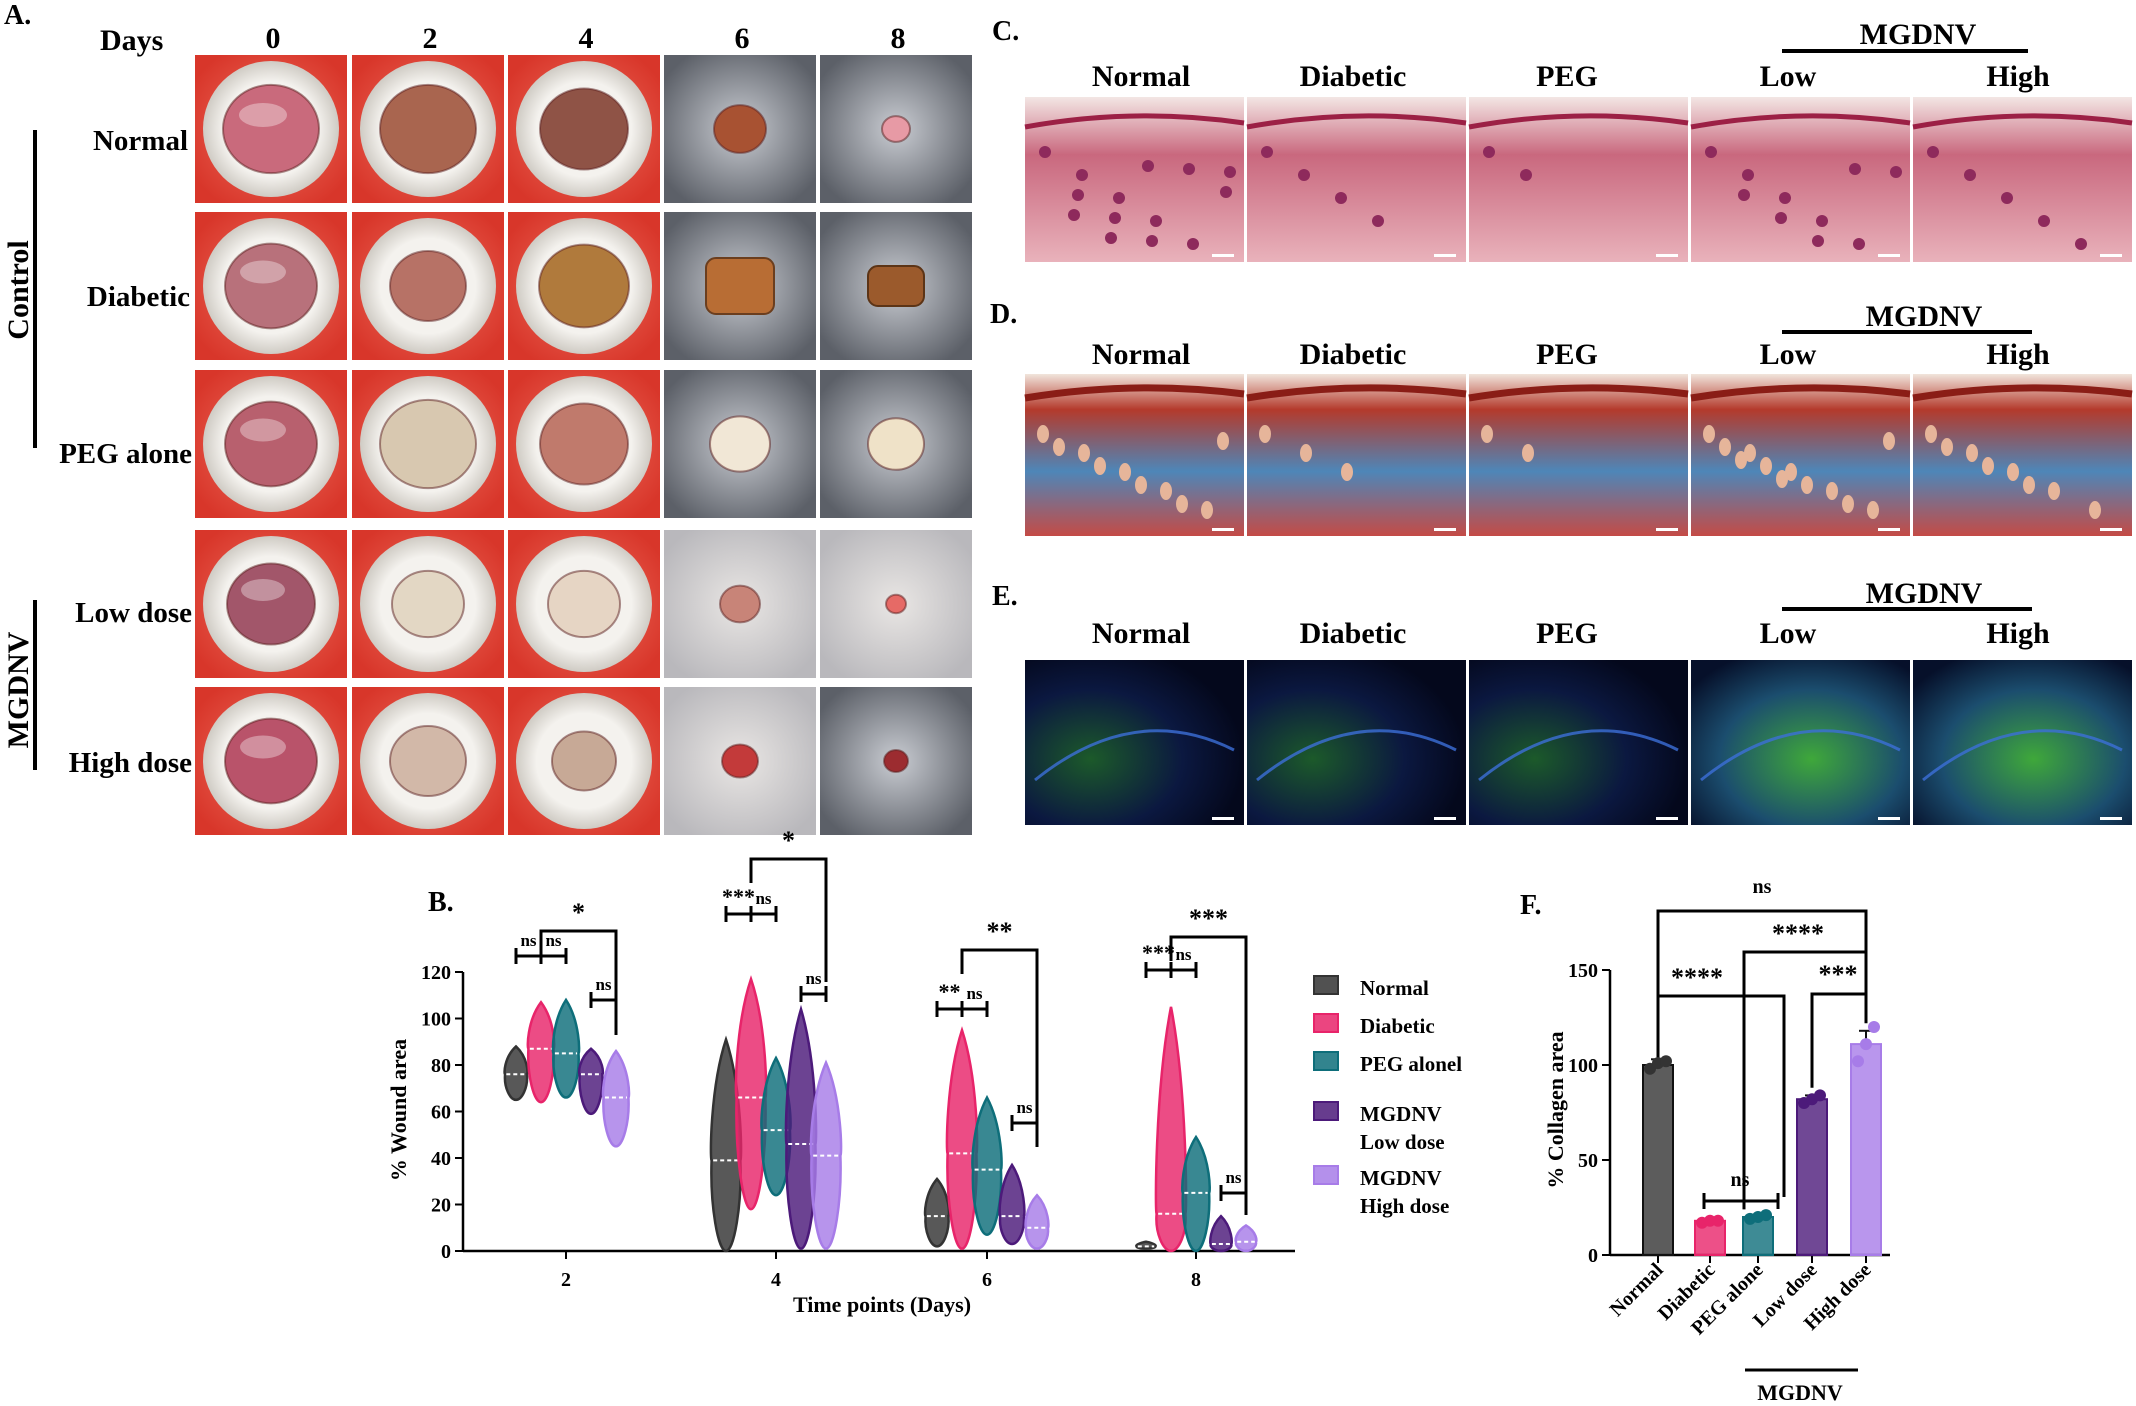 This screenshot has width=2136, height=1406. Describe the element at coordinates (1411, 1064) in the screenshot. I see `legend-label-2-0: PEG alonel` at that location.